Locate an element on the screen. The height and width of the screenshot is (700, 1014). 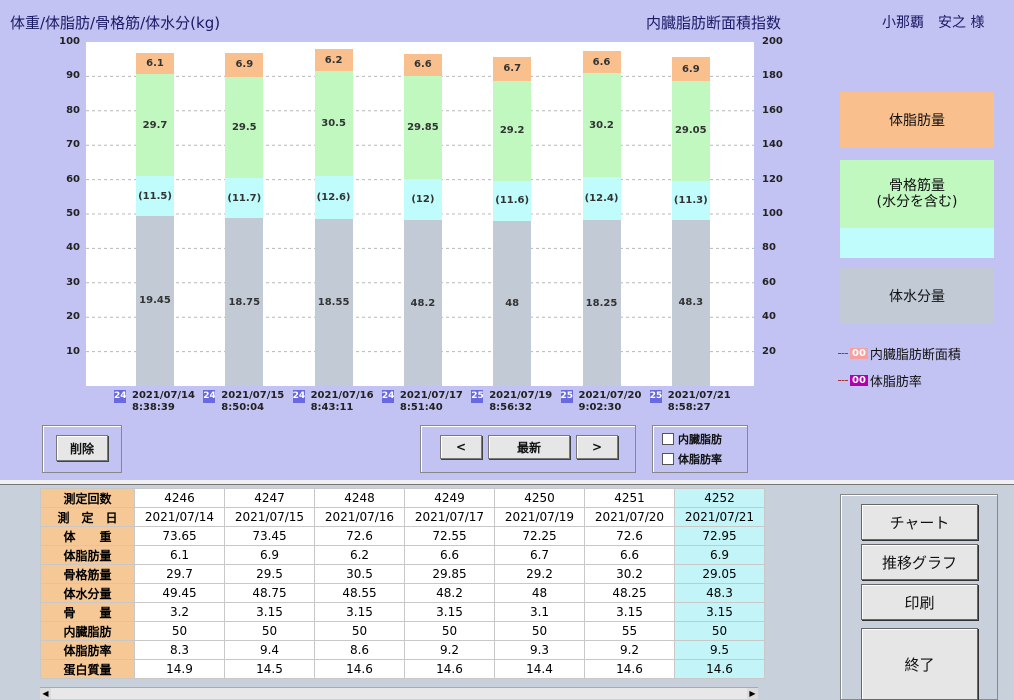
legend-water: 体水分量 is located at coordinates (917, 296).